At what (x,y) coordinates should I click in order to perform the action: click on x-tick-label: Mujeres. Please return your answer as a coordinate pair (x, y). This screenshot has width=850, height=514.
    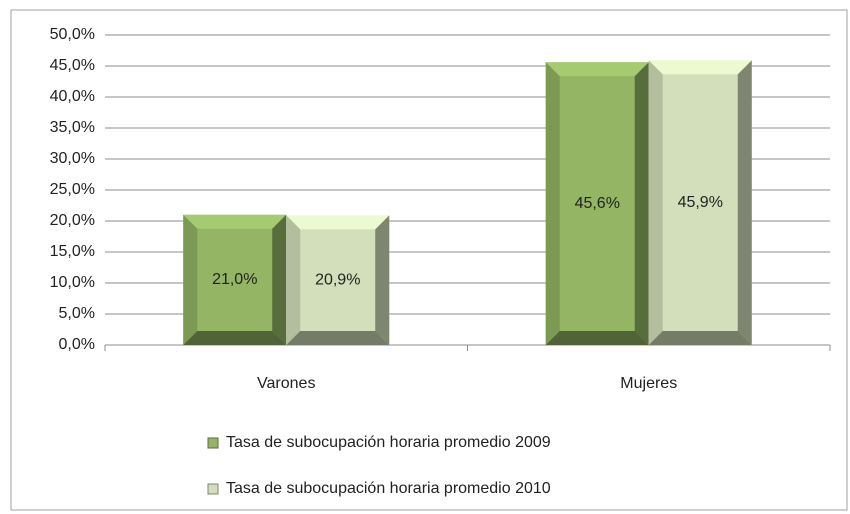
    Looking at the image, I should click on (648, 383).